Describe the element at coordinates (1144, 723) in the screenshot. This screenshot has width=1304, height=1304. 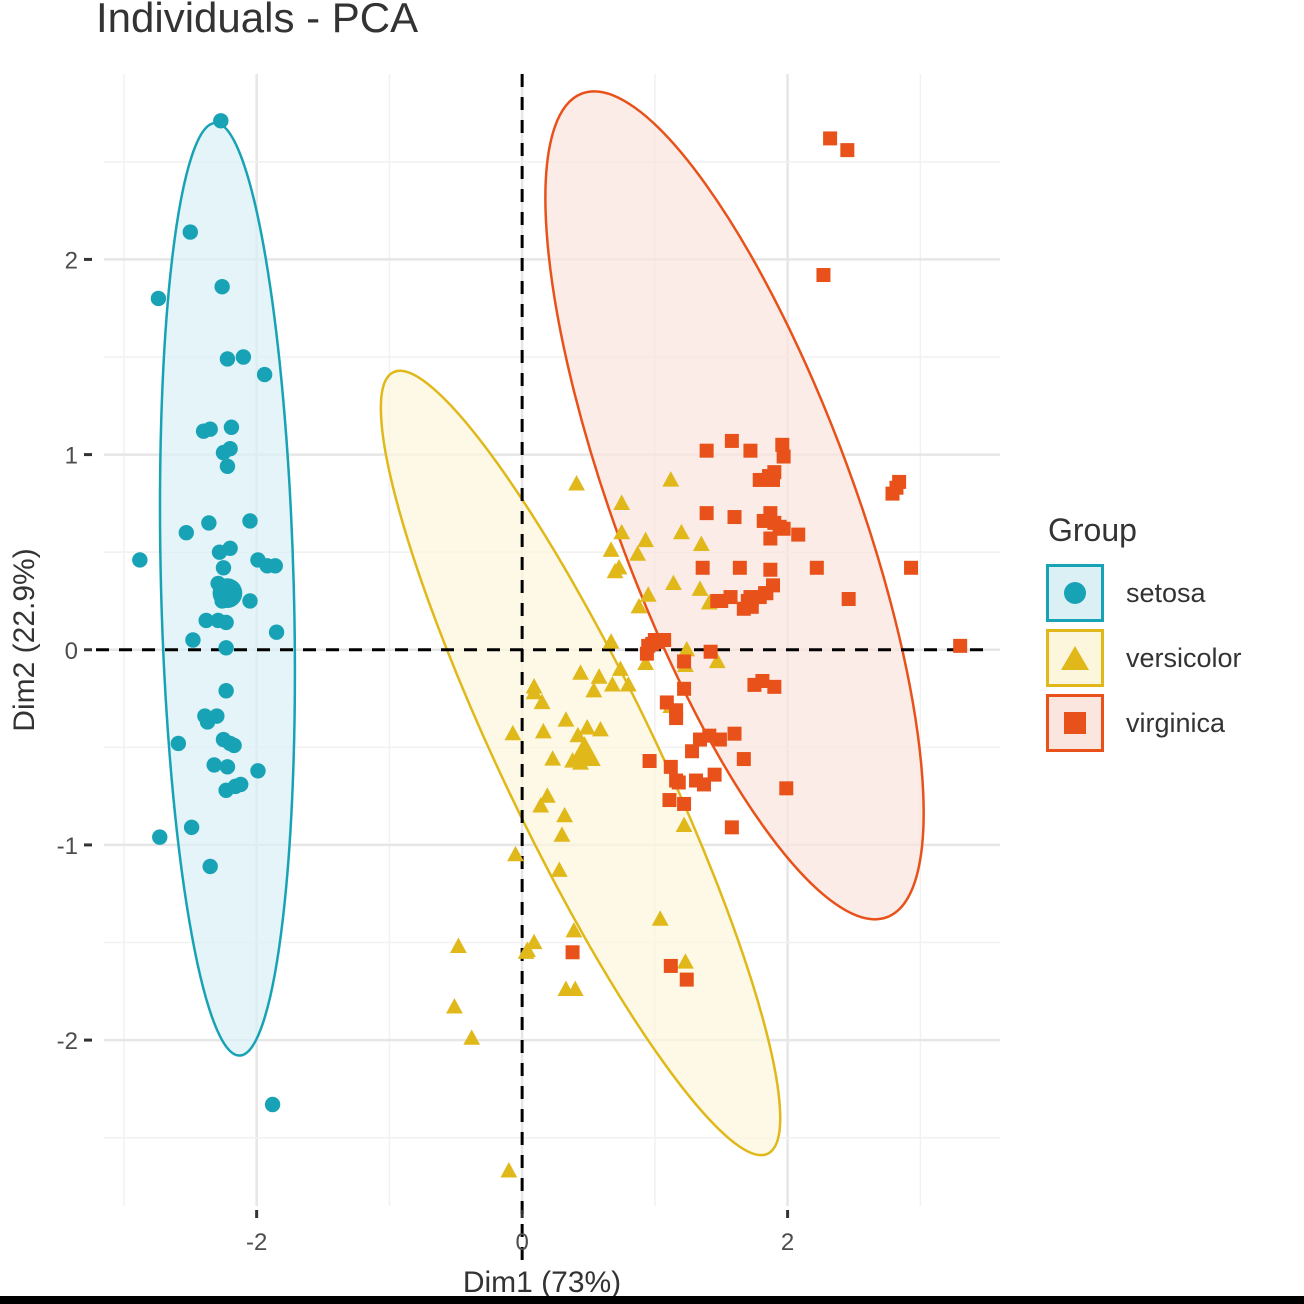
I see `legend-item-virginica: virginica` at that location.